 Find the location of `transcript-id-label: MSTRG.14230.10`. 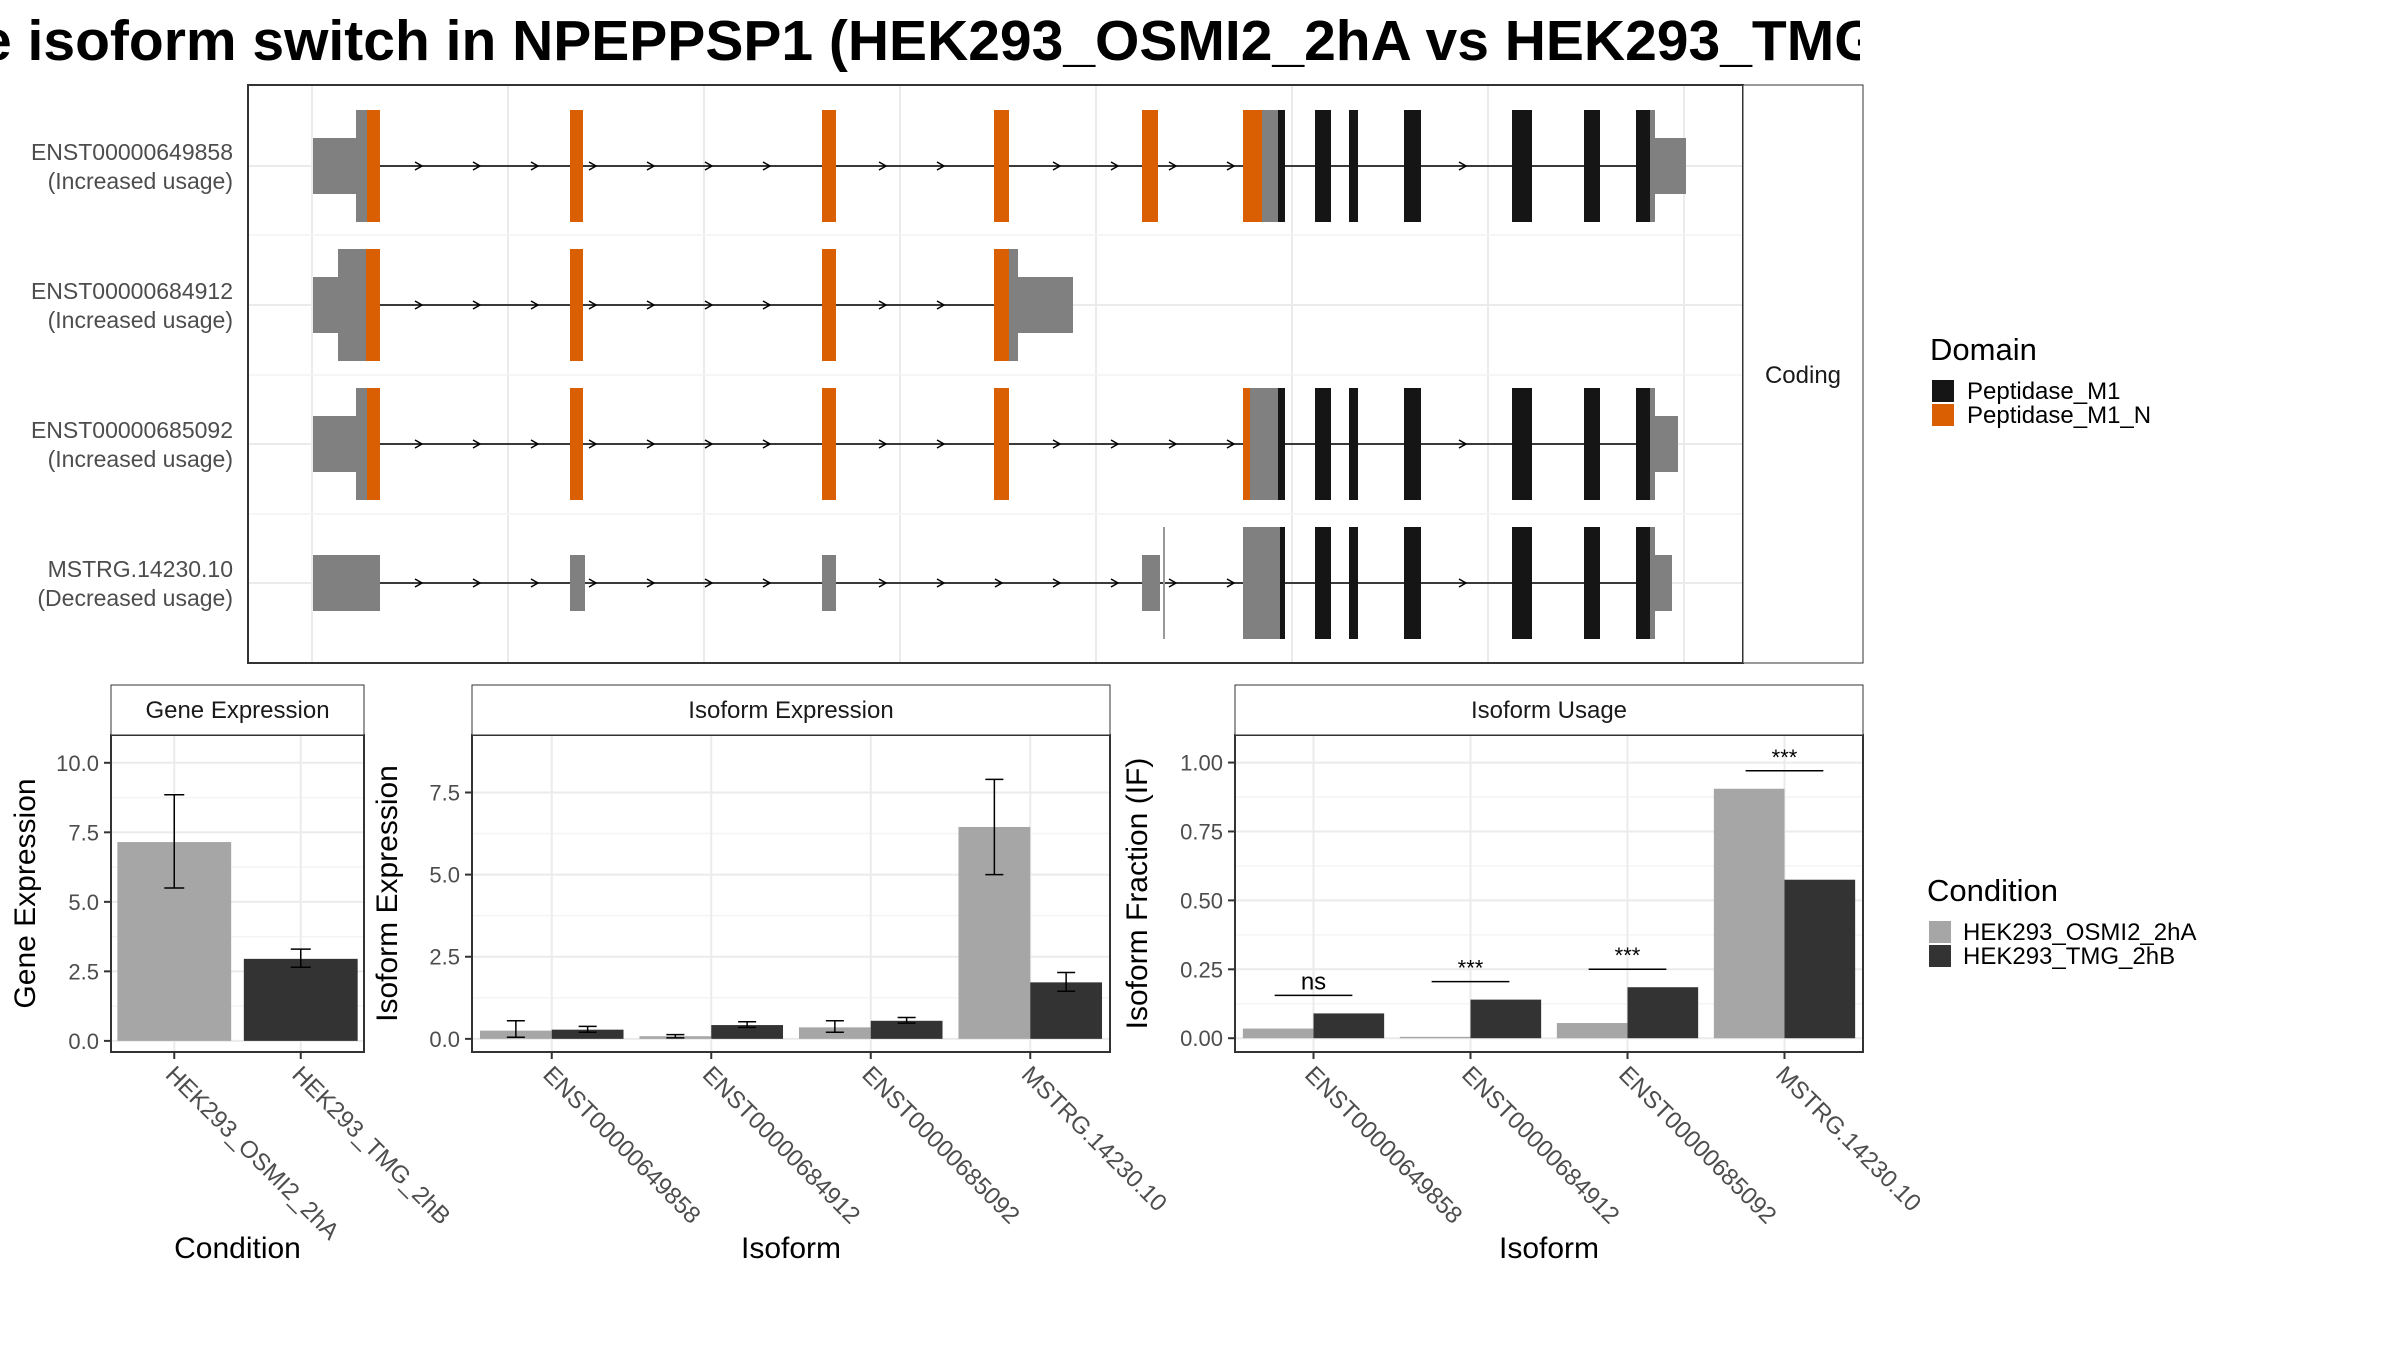

transcript-id-label: MSTRG.14230.10 is located at coordinates (140, 569).